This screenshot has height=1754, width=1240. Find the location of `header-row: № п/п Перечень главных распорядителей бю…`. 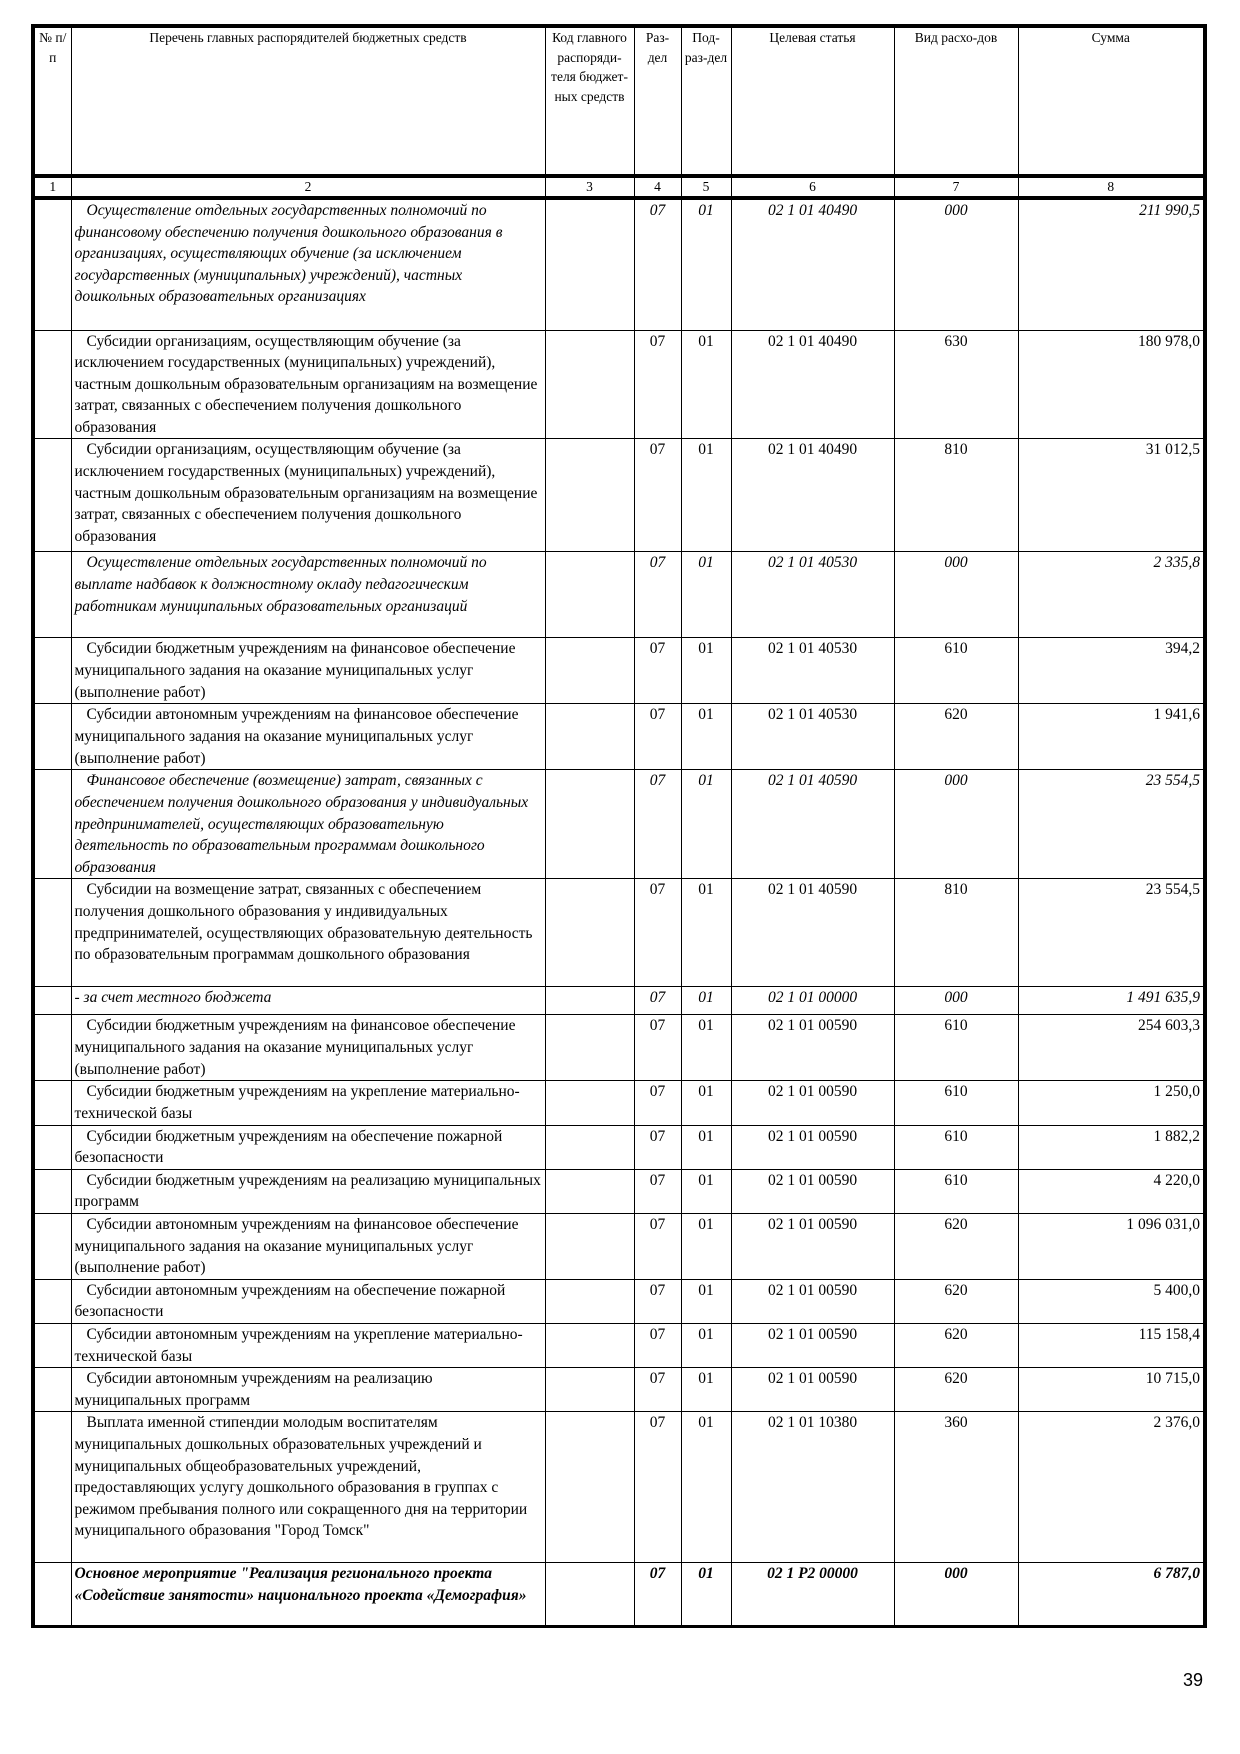

header-row: № п/п Перечень главных распорядителей бю… is located at coordinates (619, 100).